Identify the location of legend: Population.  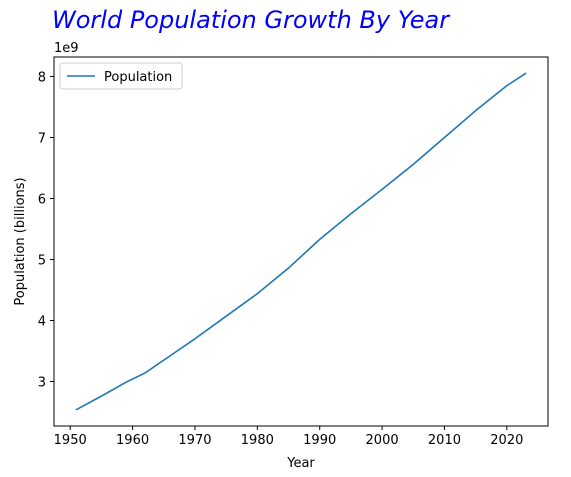
(121, 76).